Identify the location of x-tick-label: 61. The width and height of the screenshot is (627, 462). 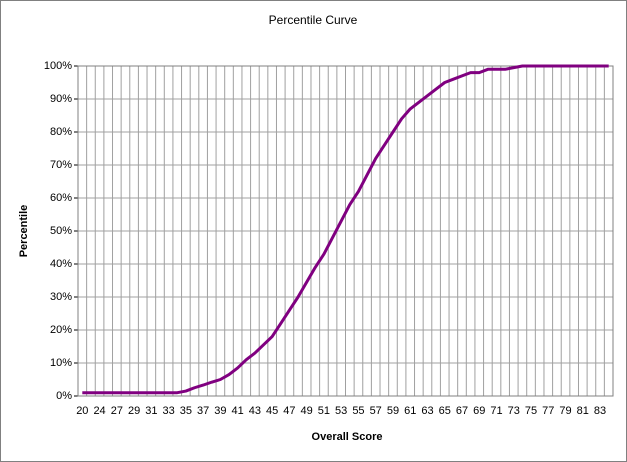
(410, 411).